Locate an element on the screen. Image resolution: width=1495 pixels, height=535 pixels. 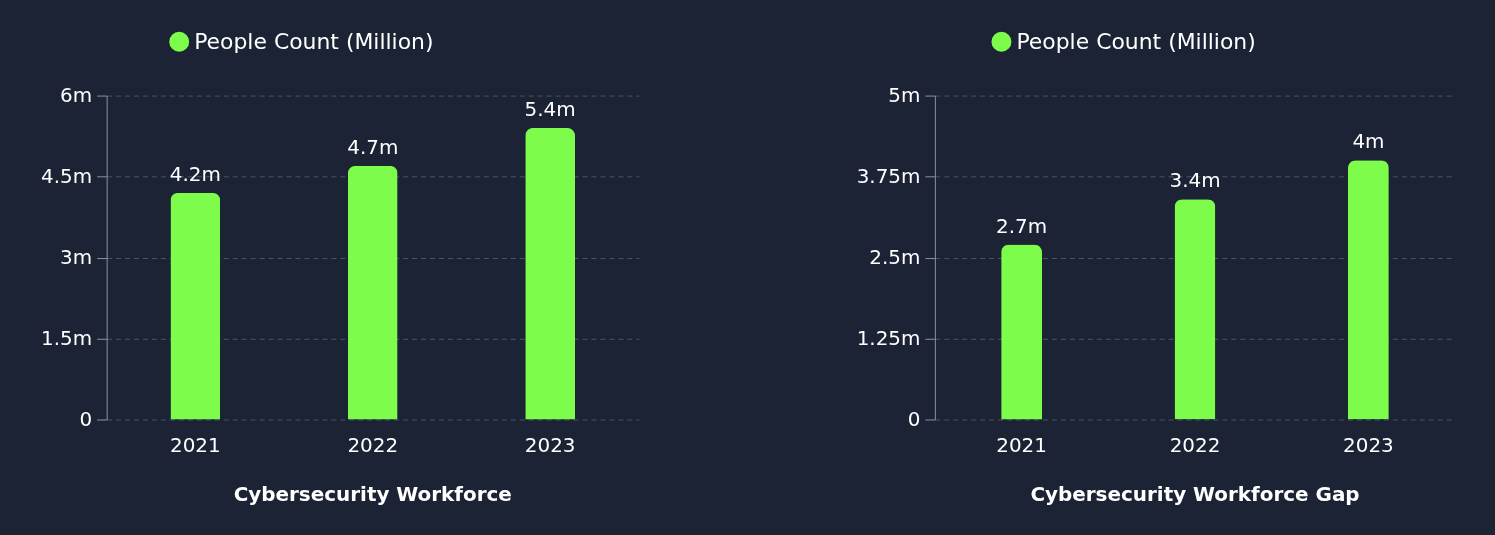
y-tick-label: 3.75m is located at coordinates (888, 177).